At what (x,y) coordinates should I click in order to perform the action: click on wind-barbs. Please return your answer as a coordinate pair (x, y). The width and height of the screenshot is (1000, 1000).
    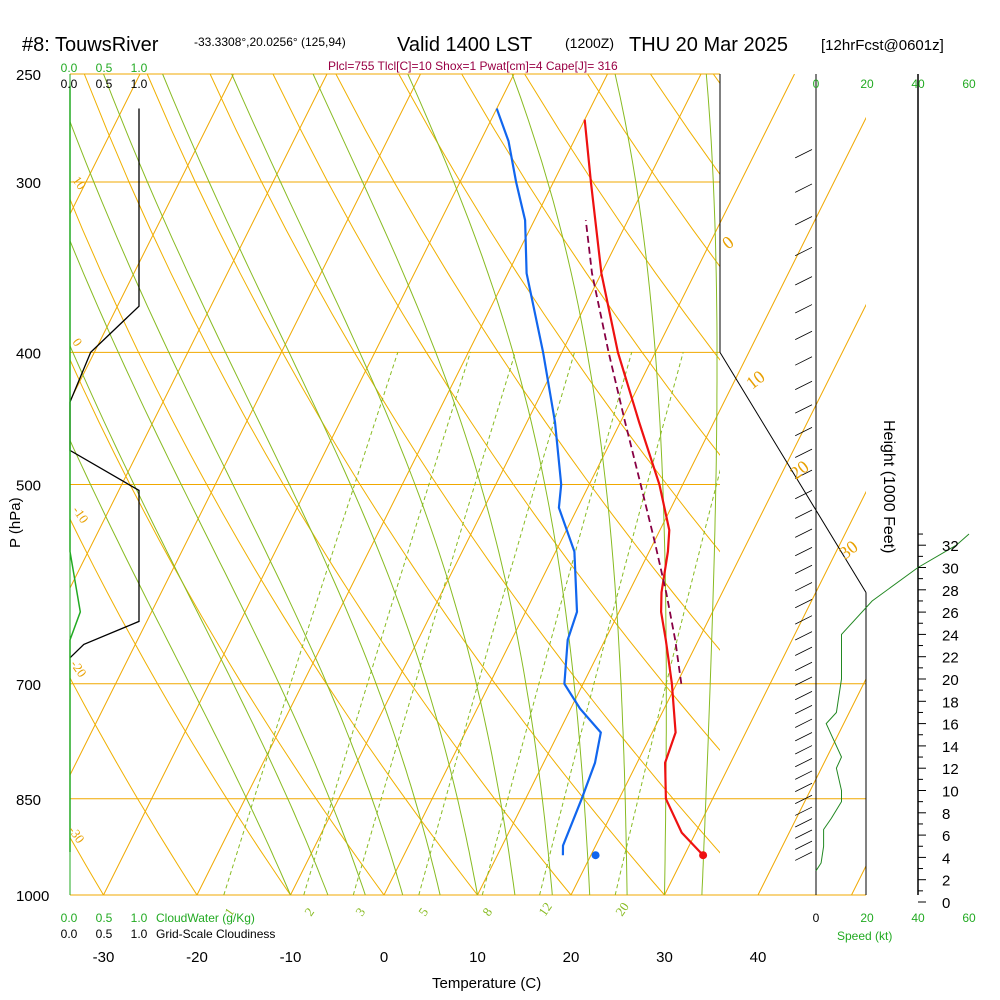
    Looking at the image, I should click on (804, 505).